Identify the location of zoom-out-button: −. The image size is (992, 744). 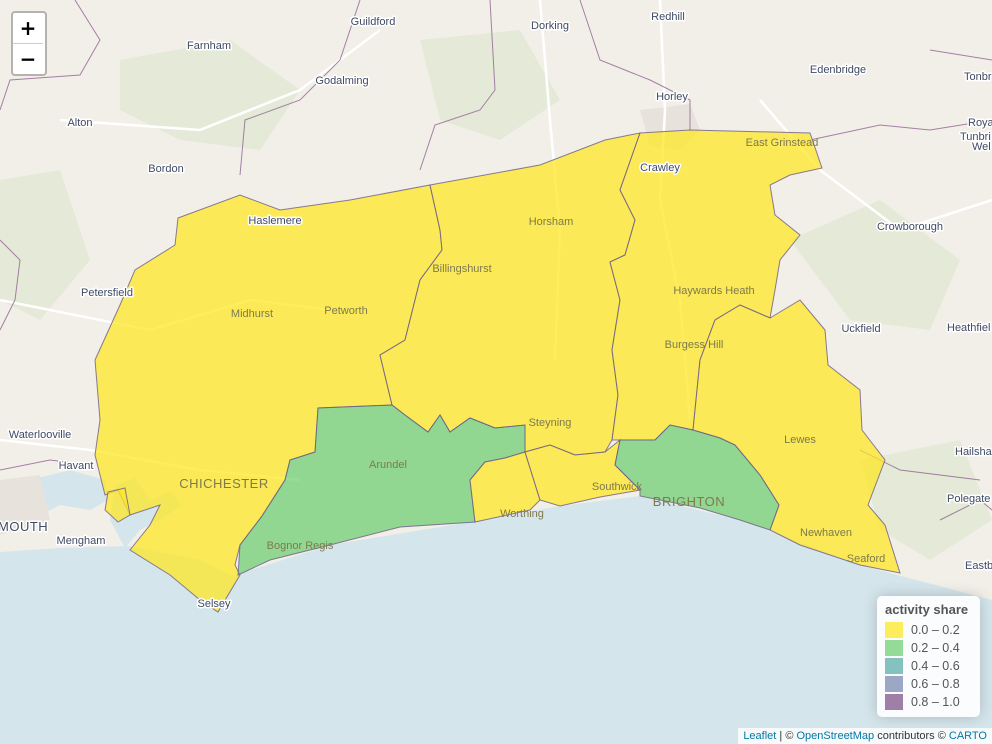
(28, 59).